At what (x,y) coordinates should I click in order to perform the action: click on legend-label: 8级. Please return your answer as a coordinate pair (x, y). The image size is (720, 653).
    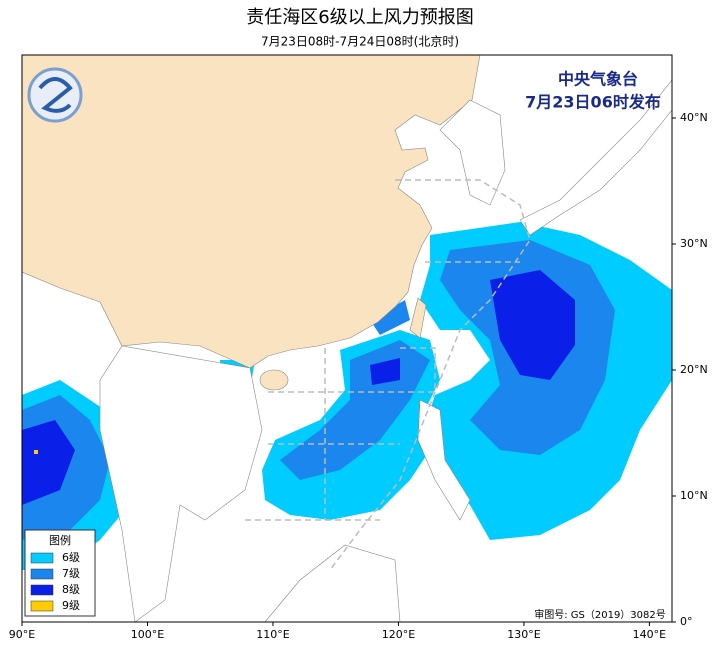
    Looking at the image, I should click on (71, 589).